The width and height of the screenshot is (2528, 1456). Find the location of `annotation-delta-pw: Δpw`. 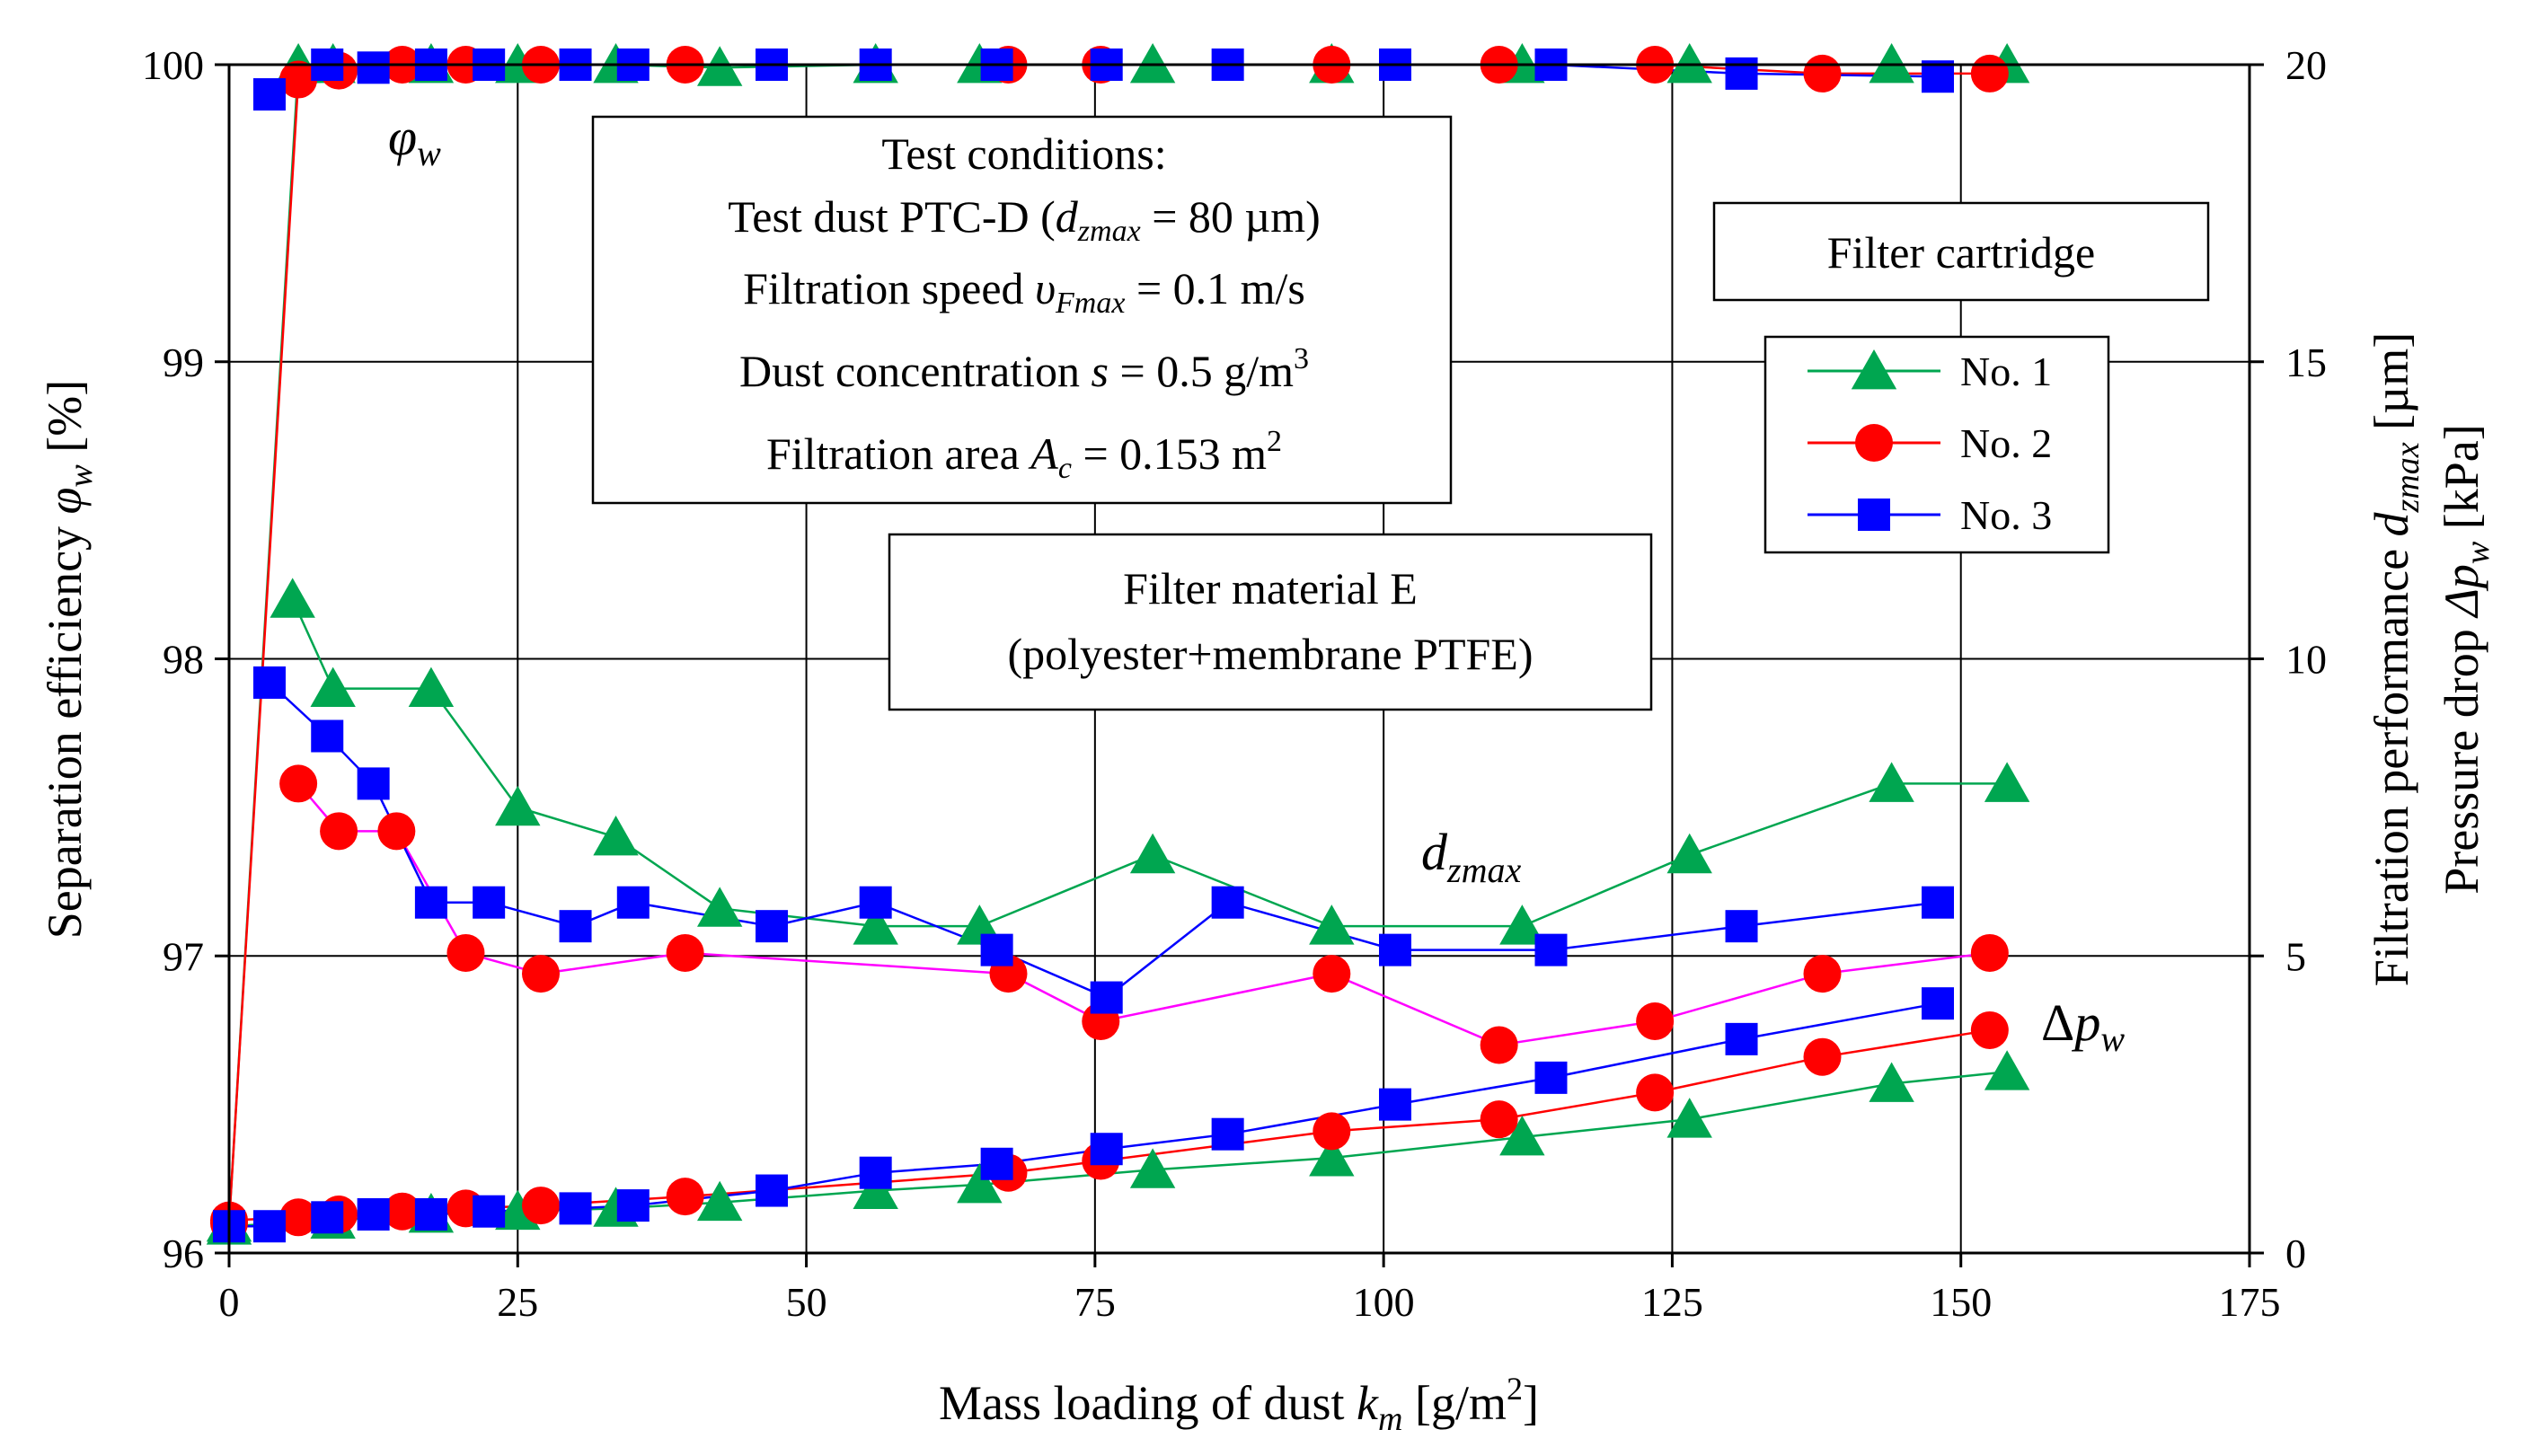

annotation-delta-pw: Δpw is located at coordinates (2083, 1026).